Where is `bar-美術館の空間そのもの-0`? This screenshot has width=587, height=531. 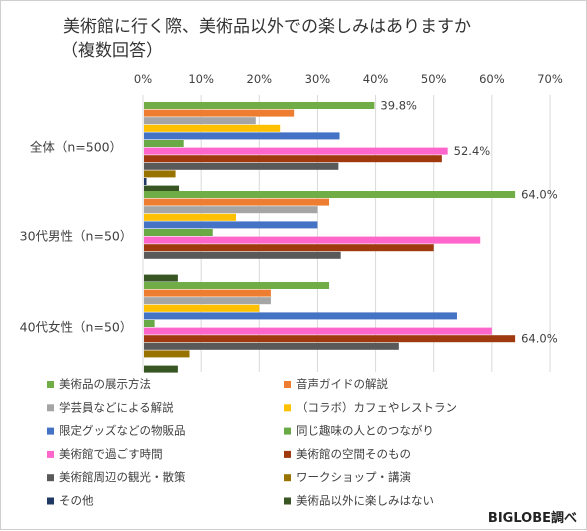
bar-美術館の空間そのもの-0 is located at coordinates (293, 159).